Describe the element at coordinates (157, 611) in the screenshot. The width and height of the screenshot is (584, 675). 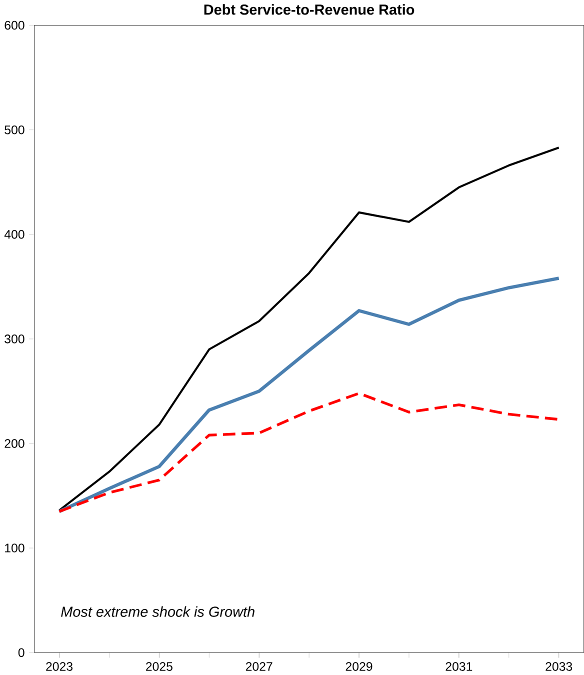
I see `annotation: Most extreme shock is Growth` at that location.